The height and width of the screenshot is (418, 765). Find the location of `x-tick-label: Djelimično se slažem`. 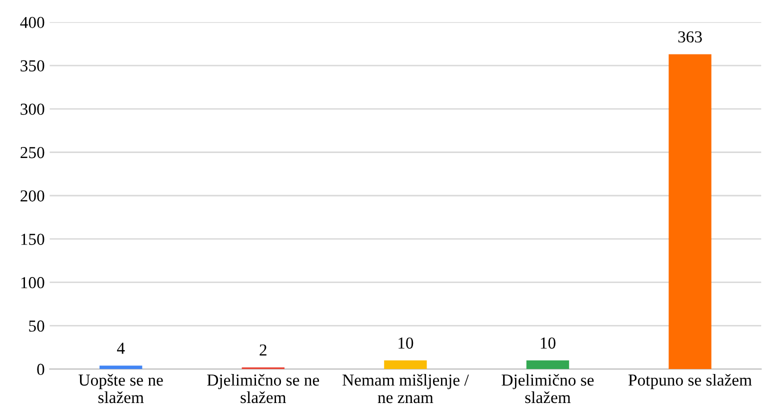

x-tick-label: Djelimično se slažem is located at coordinates (548, 389).